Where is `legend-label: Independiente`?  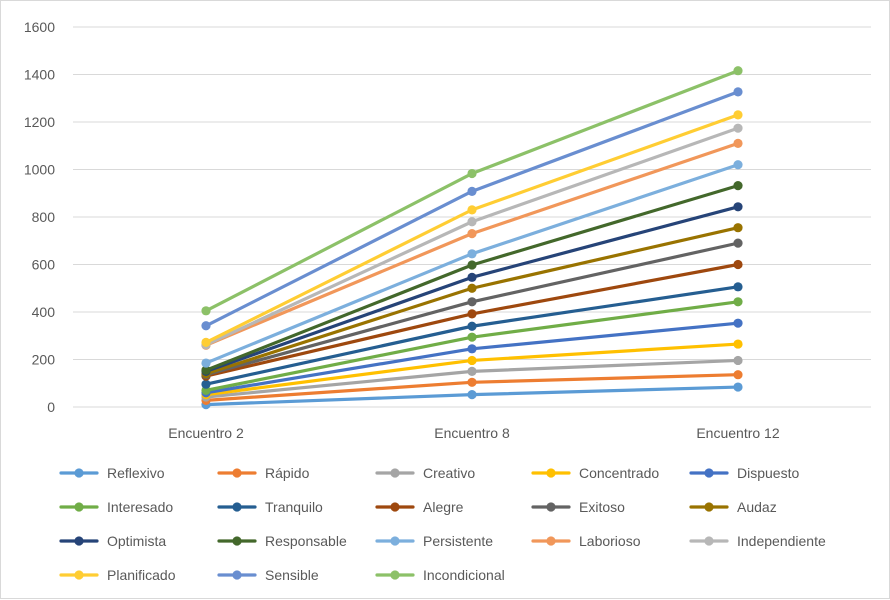 legend-label: Independiente is located at coordinates (781, 541).